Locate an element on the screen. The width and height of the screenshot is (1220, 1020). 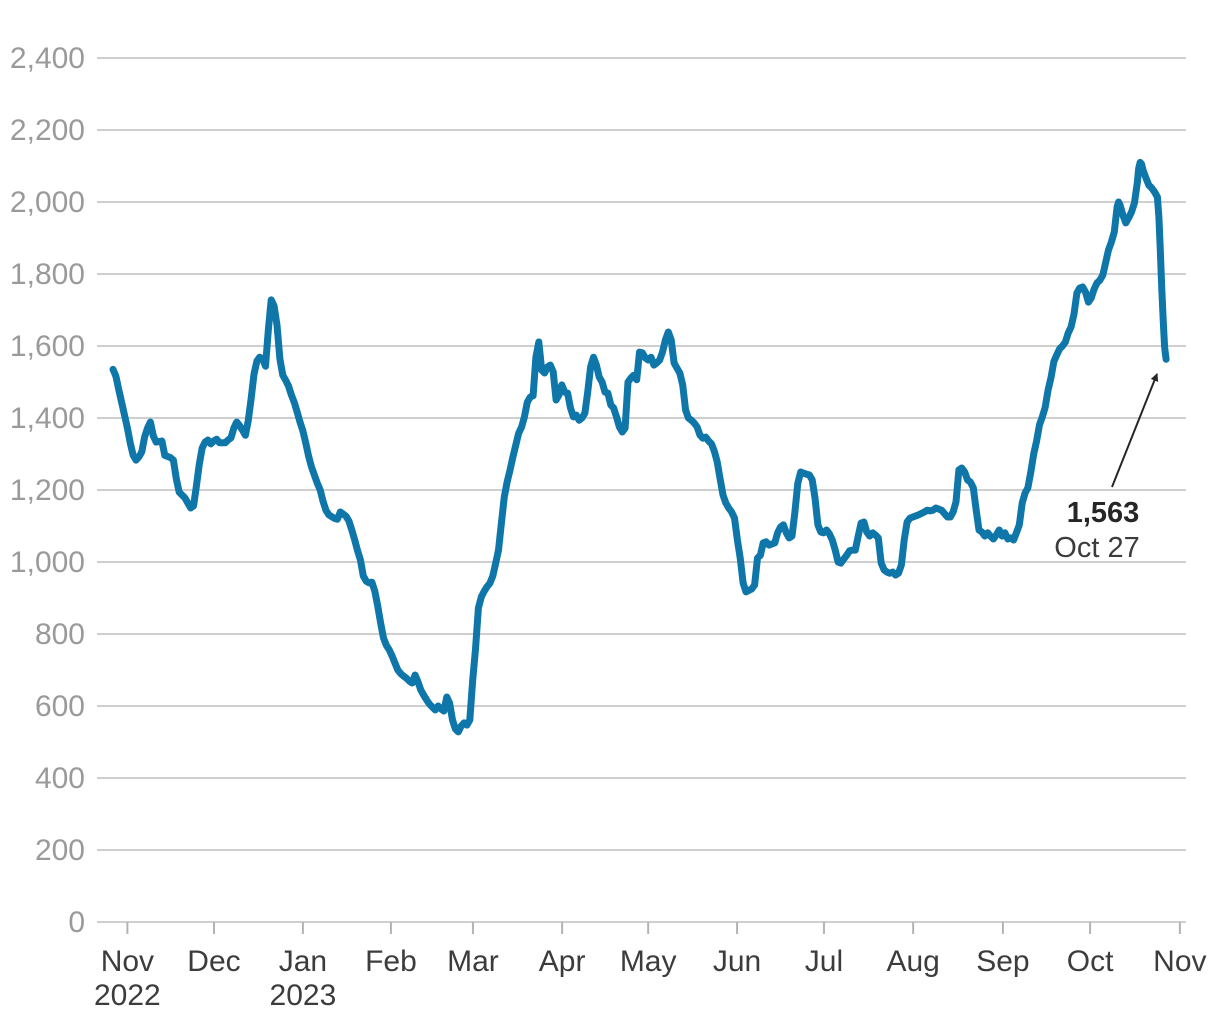
y-tick-label: 0 is located at coordinates (76, 922).